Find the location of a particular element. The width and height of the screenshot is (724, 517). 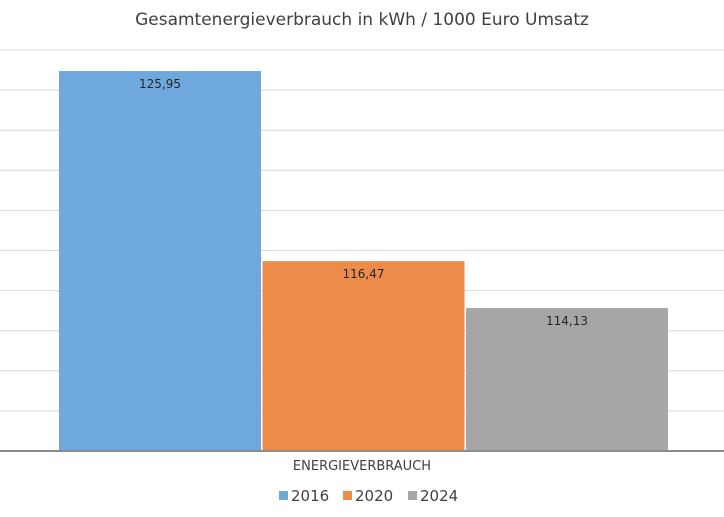

data-label-2024: 114,13 is located at coordinates (567, 321).